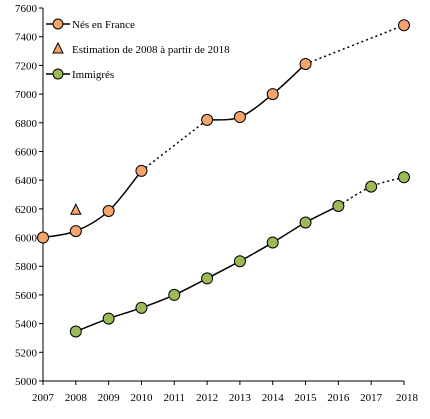 This screenshot has height=419, width=430. Describe the element at coordinates (338, 398) in the screenshot. I see `x-tick-label: 2016` at that location.